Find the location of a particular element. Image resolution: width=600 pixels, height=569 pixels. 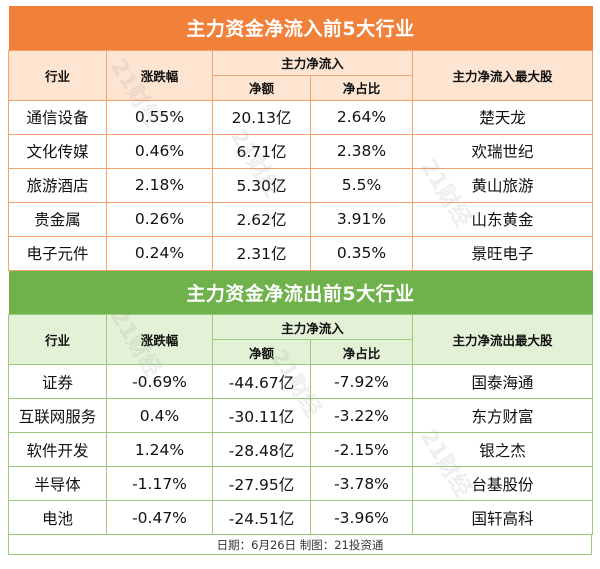

table-row: 半导体 -1.17% -27.95亿 -3.78% 台基股份 is located at coordinates (301, 483).